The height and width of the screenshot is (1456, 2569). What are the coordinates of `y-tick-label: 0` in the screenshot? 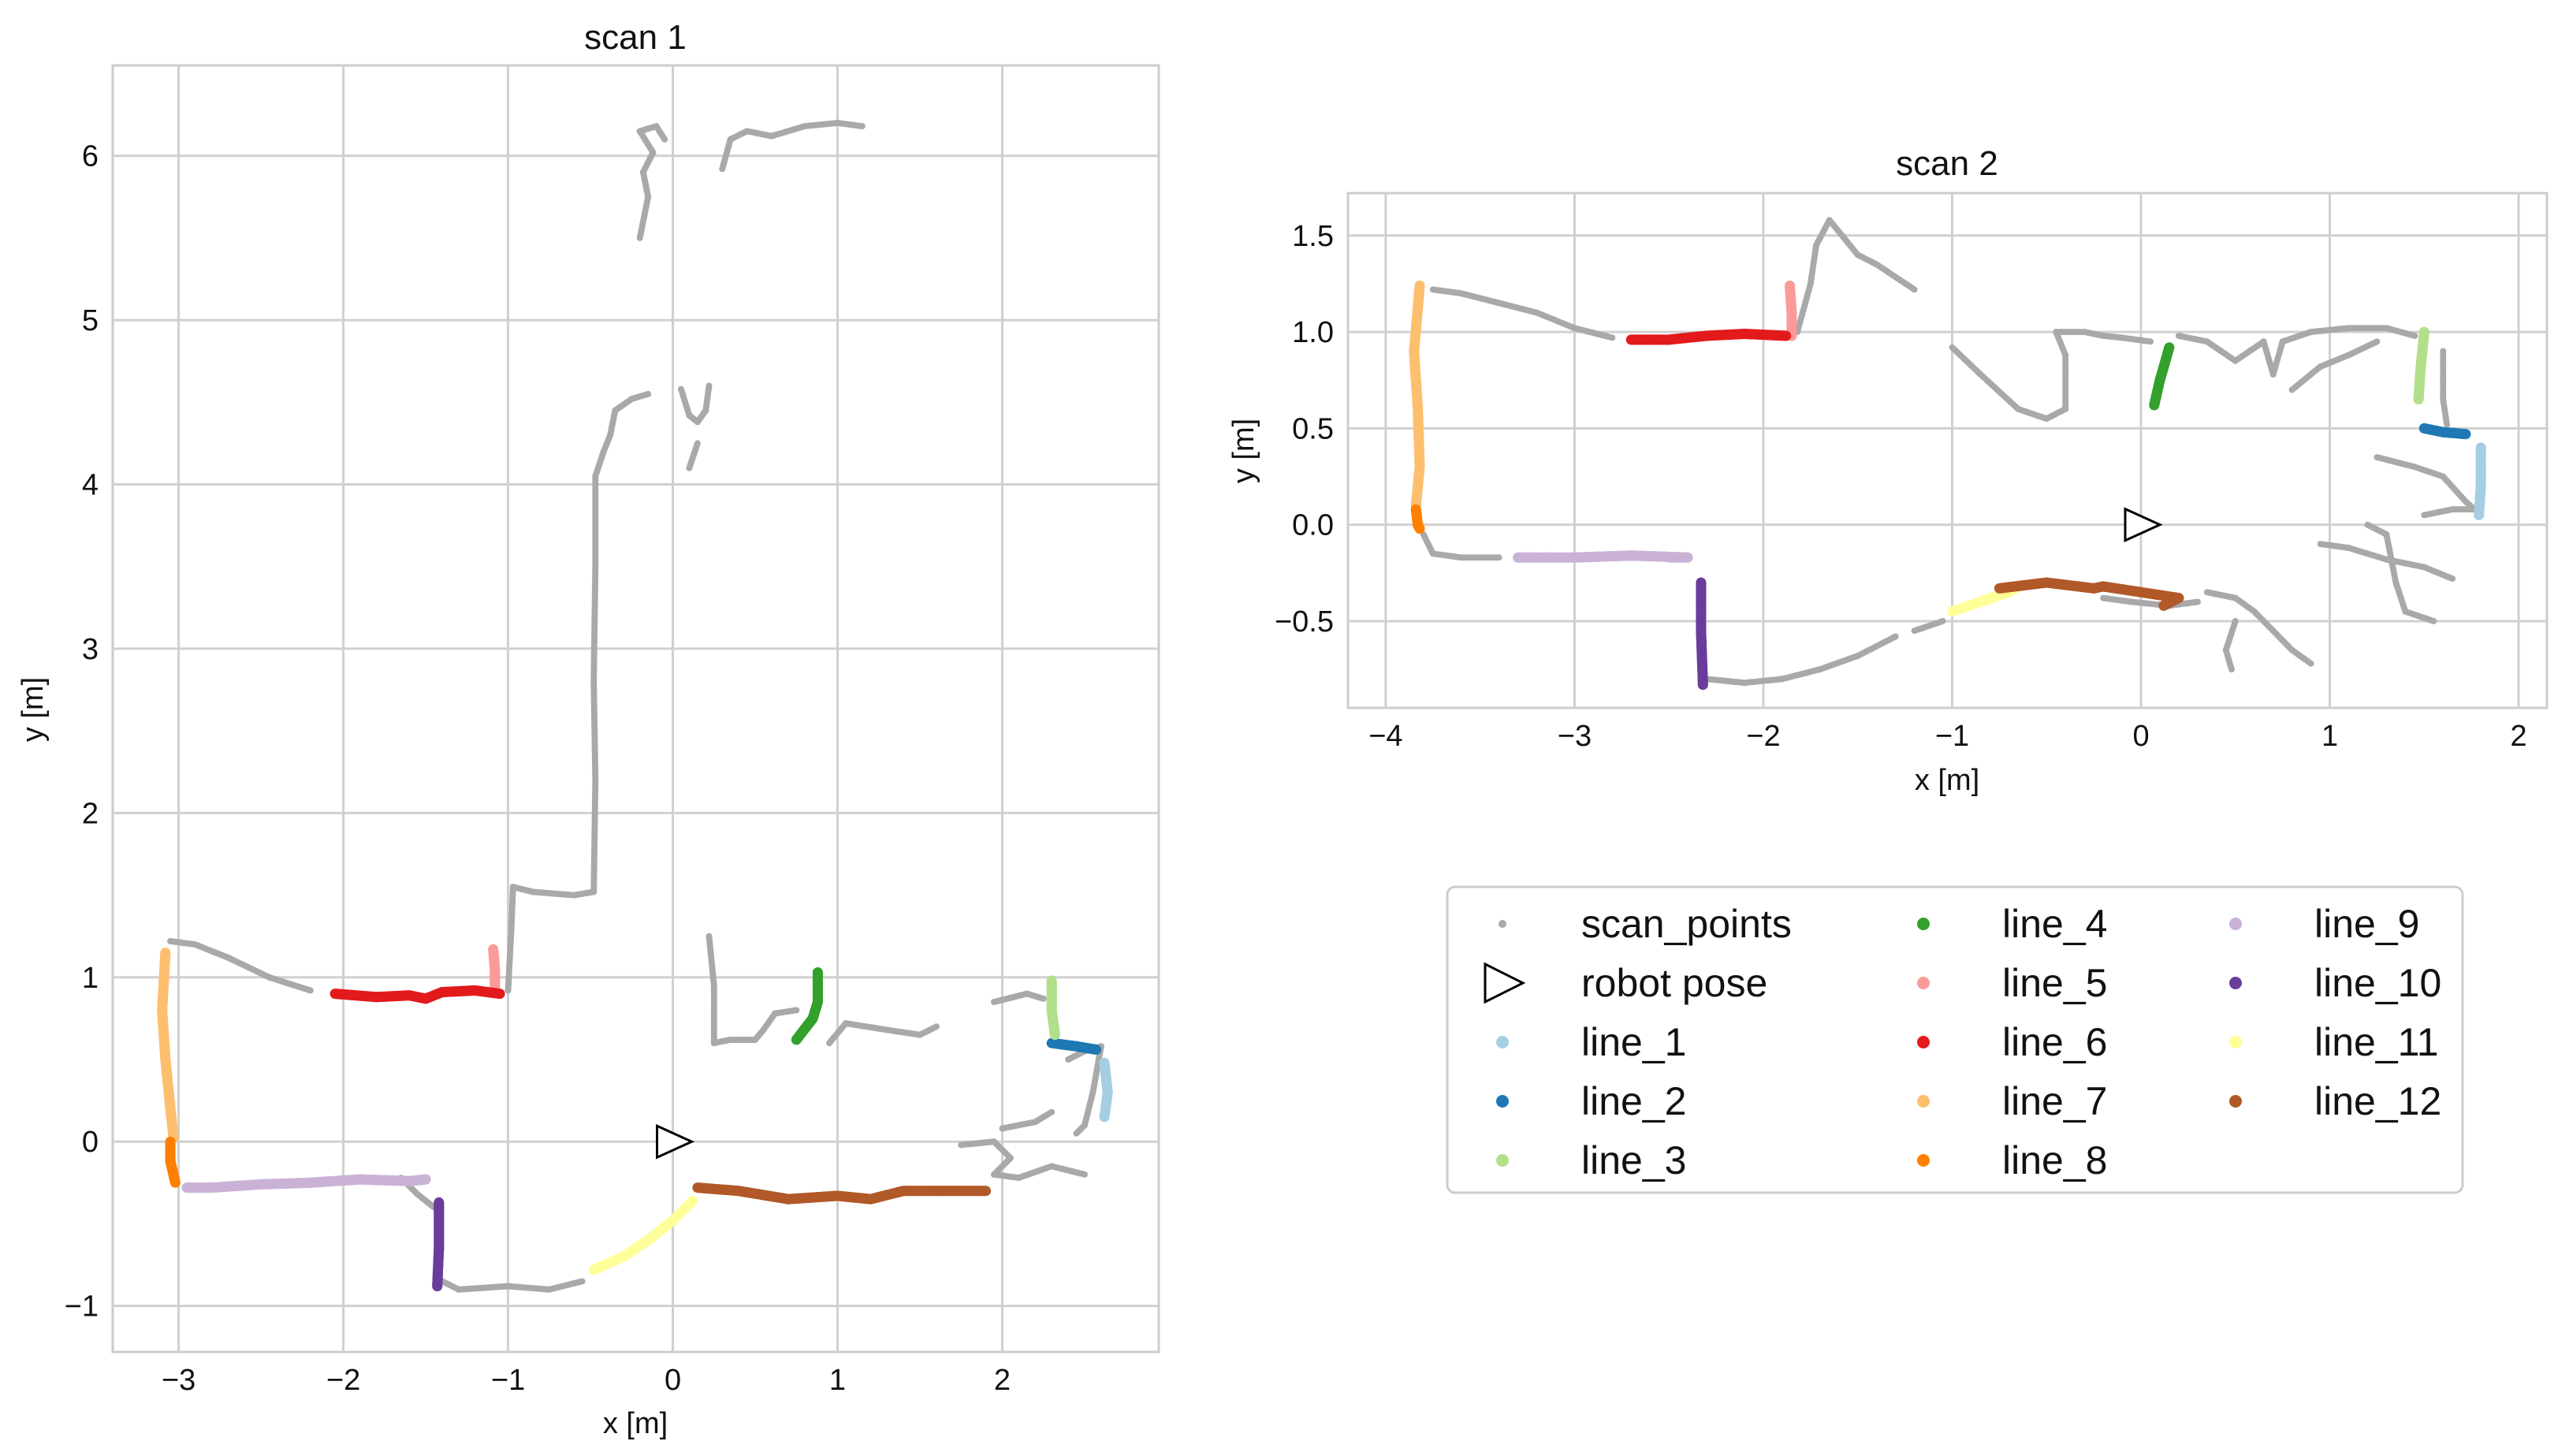 It's located at (90, 1142).